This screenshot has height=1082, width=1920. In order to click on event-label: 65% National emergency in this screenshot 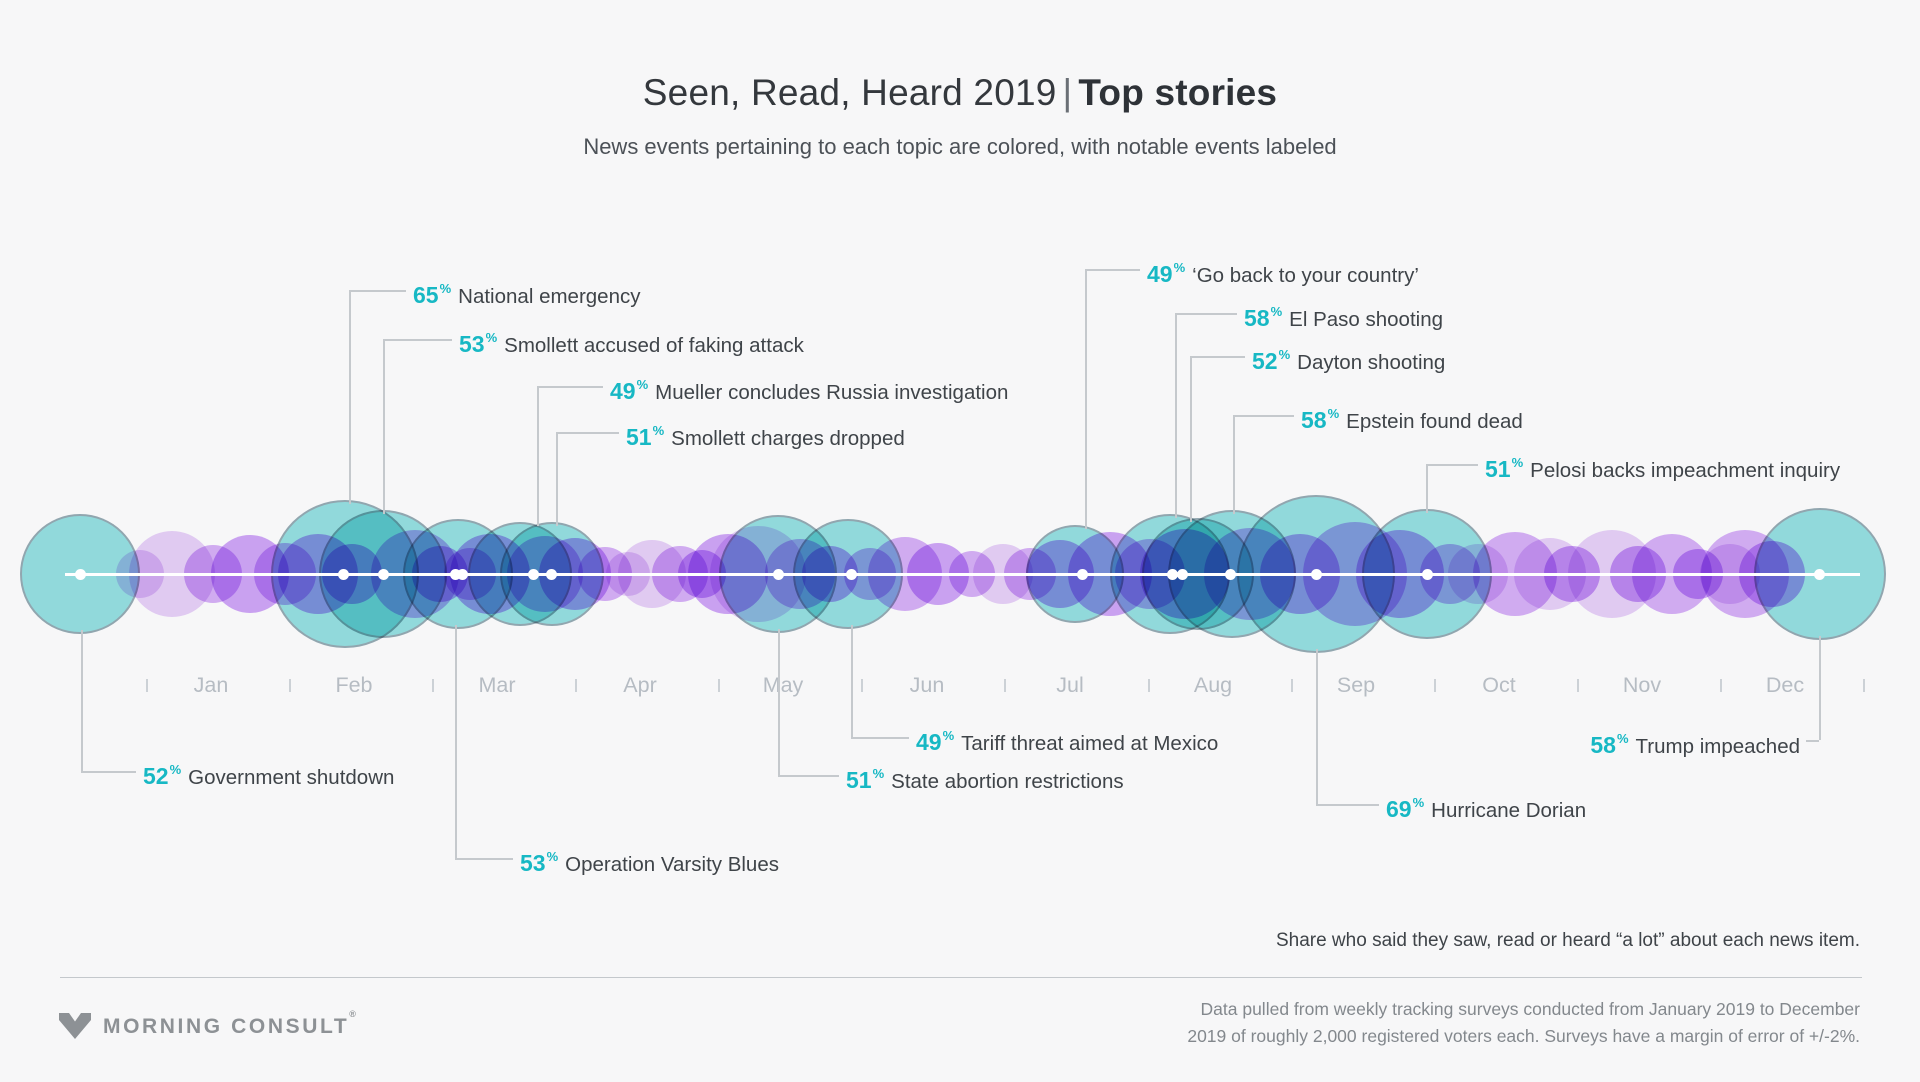, I will do `click(527, 291)`.